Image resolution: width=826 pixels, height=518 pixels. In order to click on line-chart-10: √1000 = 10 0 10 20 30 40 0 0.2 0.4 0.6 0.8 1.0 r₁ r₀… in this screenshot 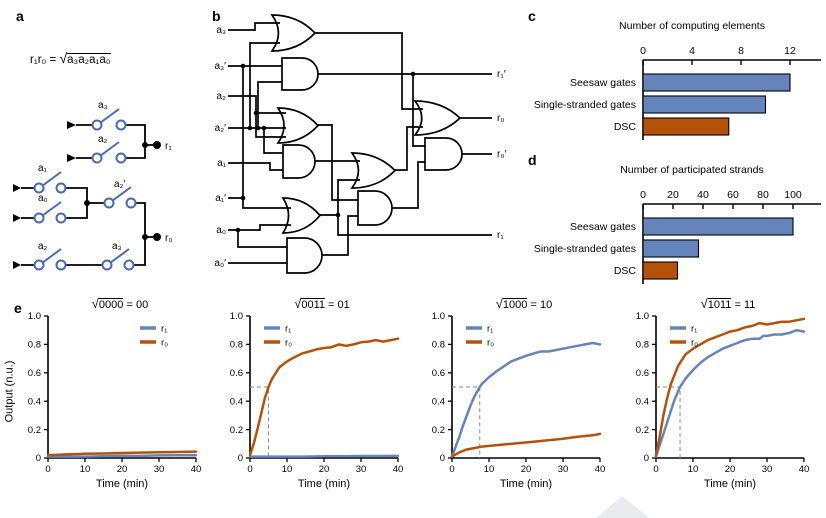, I will do `click(509, 403)`.